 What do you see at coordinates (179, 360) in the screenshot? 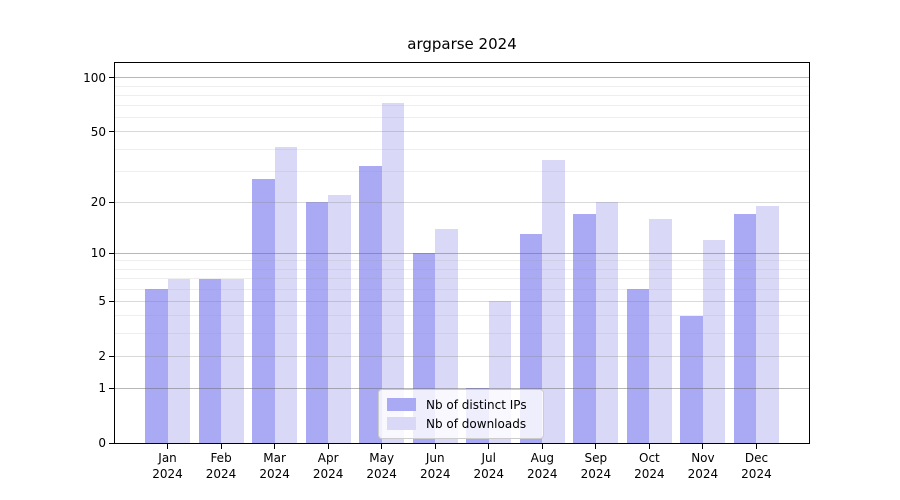
I see `bar-downloads-jan` at bounding box center [179, 360].